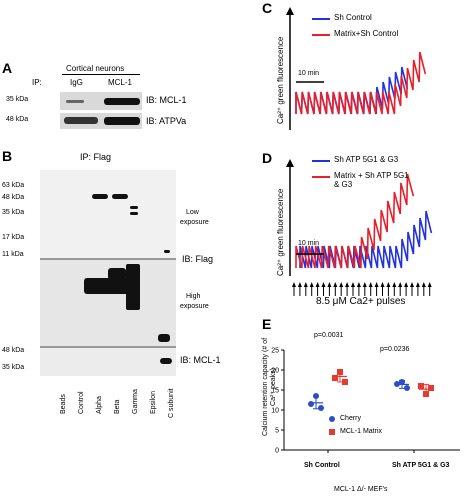 This screenshot has height=498, width=474. I want to click on panel-b-ib-flag: IB: Flag, so click(198, 259).